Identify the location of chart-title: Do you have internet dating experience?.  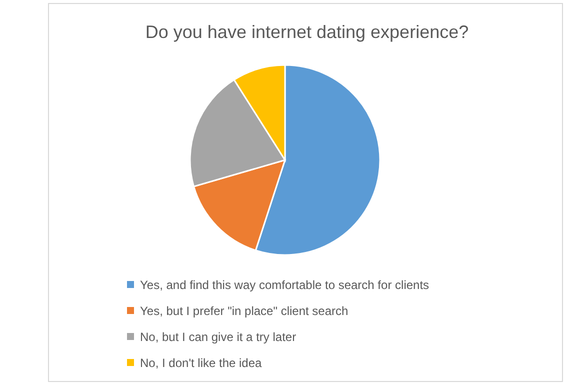
(307, 32).